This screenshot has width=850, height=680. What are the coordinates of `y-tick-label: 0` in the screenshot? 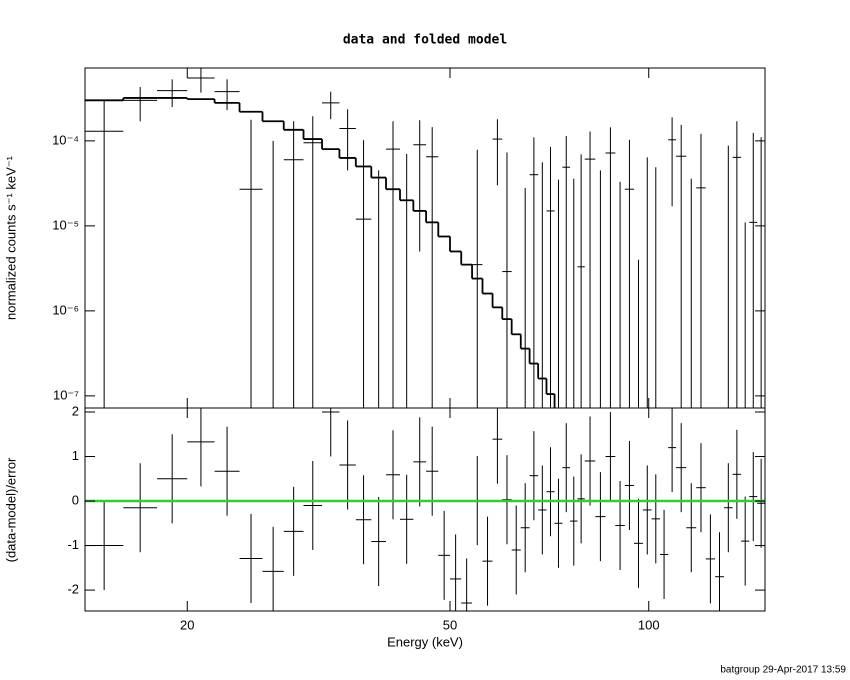 It's located at (75, 499).